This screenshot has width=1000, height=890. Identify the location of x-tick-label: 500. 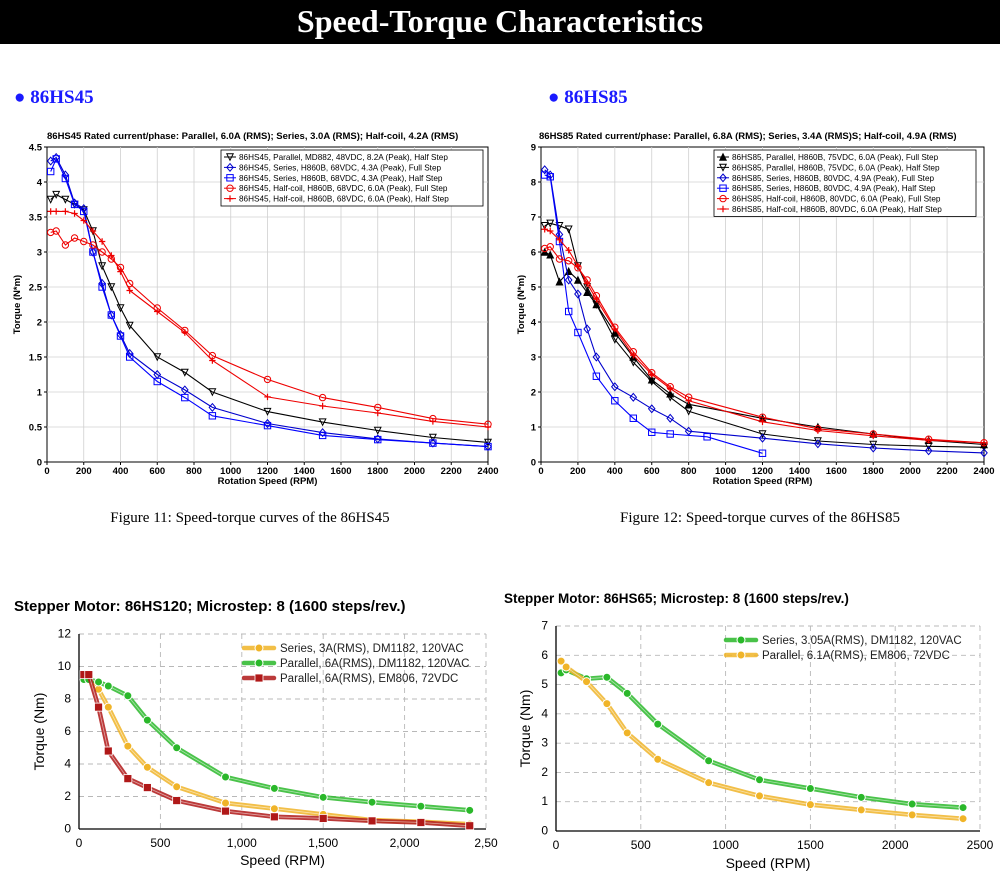
(641, 845).